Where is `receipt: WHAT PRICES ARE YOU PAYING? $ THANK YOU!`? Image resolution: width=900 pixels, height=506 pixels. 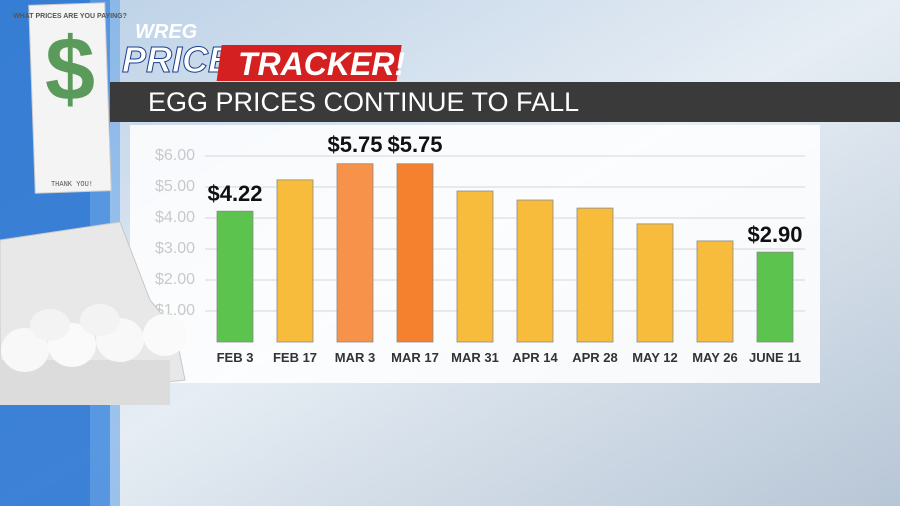 receipt: WHAT PRICES ARE YOU PAYING? $ THANK YOU! is located at coordinates (70, 98).